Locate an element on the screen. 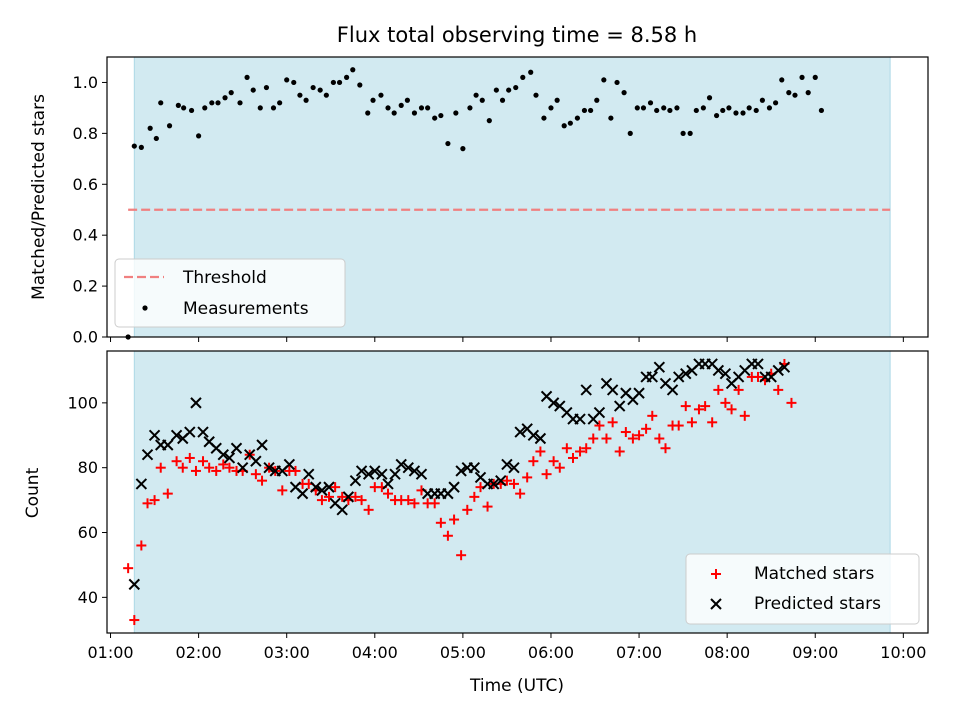 This screenshot has width=960, height=720. x-tick-label: 10:00 is located at coordinates (903, 652).